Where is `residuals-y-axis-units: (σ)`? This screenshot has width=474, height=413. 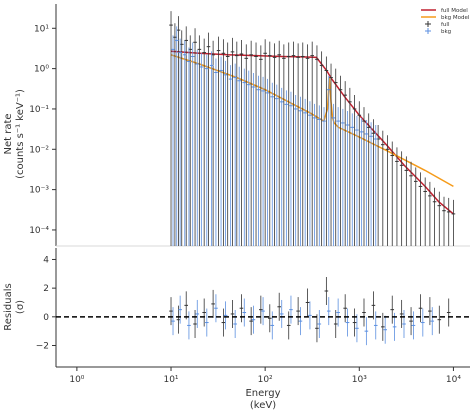
residuals-y-axis-units: (σ) is located at coordinates (20, 307).